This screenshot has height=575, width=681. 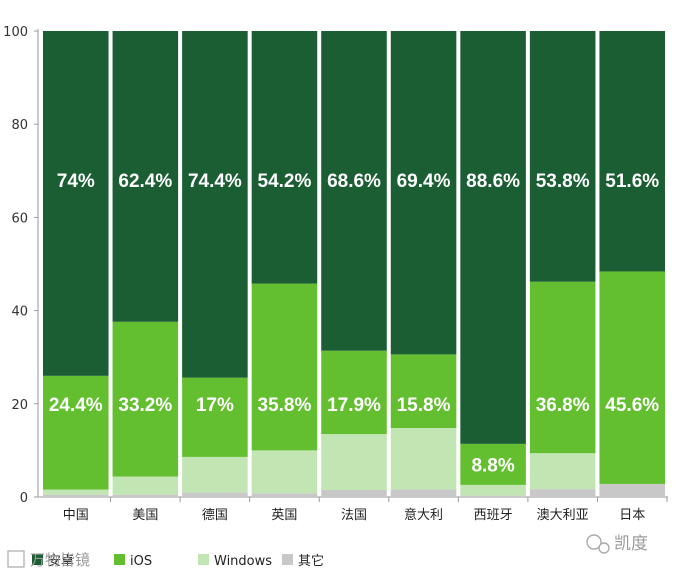 What do you see at coordinates (76, 515) in the screenshot?
I see `x-tick-label: 中国` at bounding box center [76, 515].